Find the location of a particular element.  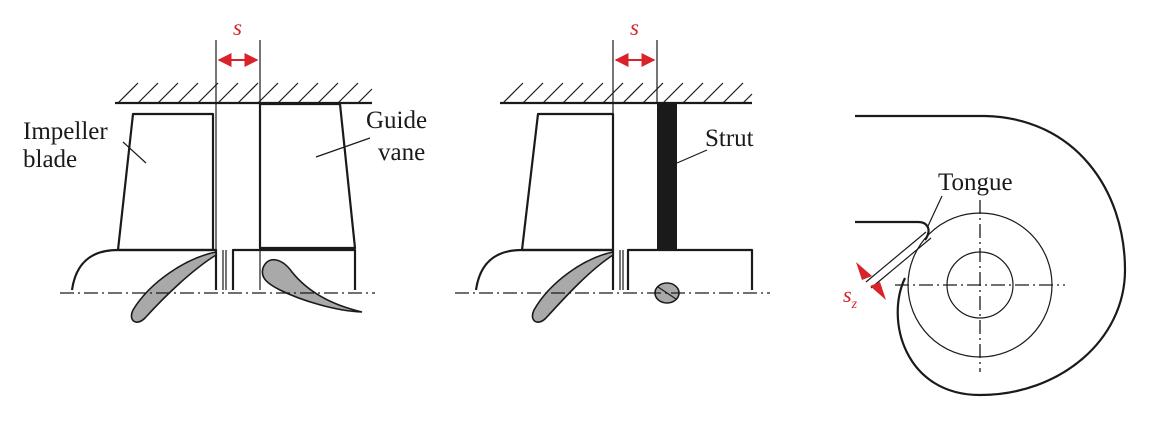

gap-arrow-bottom is located at coordinates (878, 291).